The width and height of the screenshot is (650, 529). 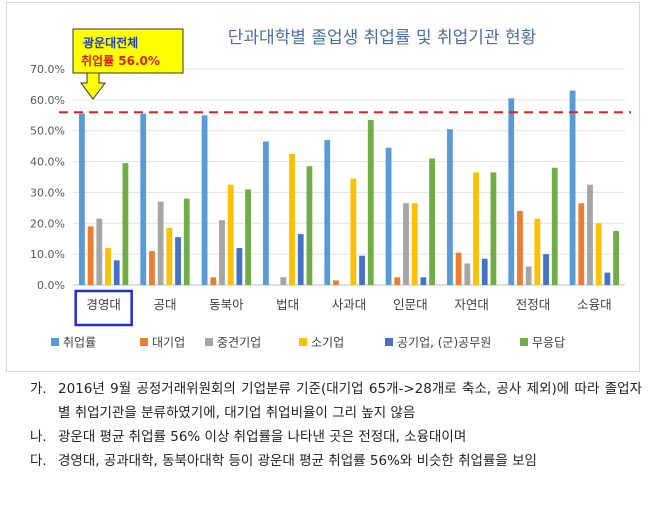 I want to click on x-tick-label: 경영대, so click(x=103, y=304).